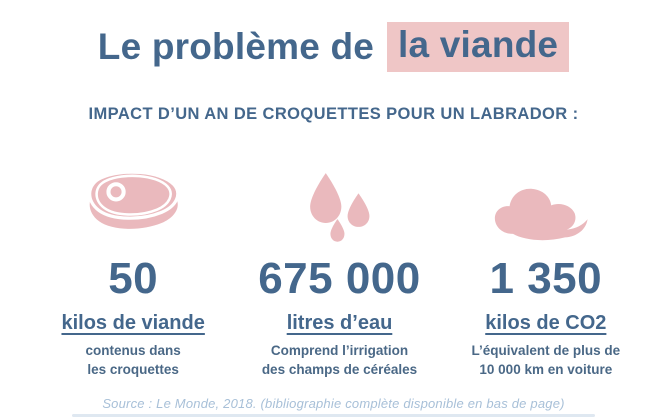  What do you see at coordinates (339, 350) in the screenshot?
I see `stat-description-water-line1: Comprend l’irrigation` at bounding box center [339, 350].